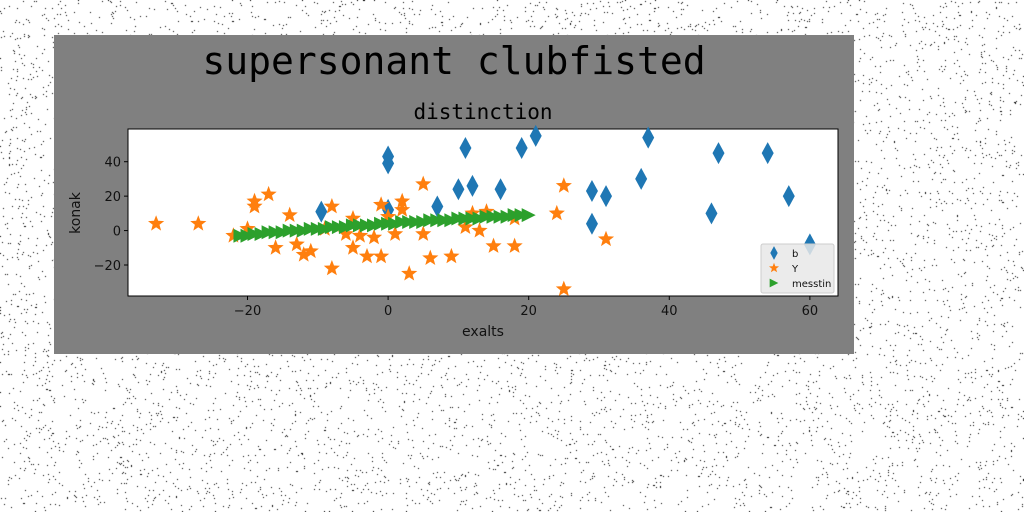 The height and width of the screenshot is (512, 1024). What do you see at coordinates (76, 212) in the screenshot?
I see `y-axis-label: konak` at bounding box center [76, 212].